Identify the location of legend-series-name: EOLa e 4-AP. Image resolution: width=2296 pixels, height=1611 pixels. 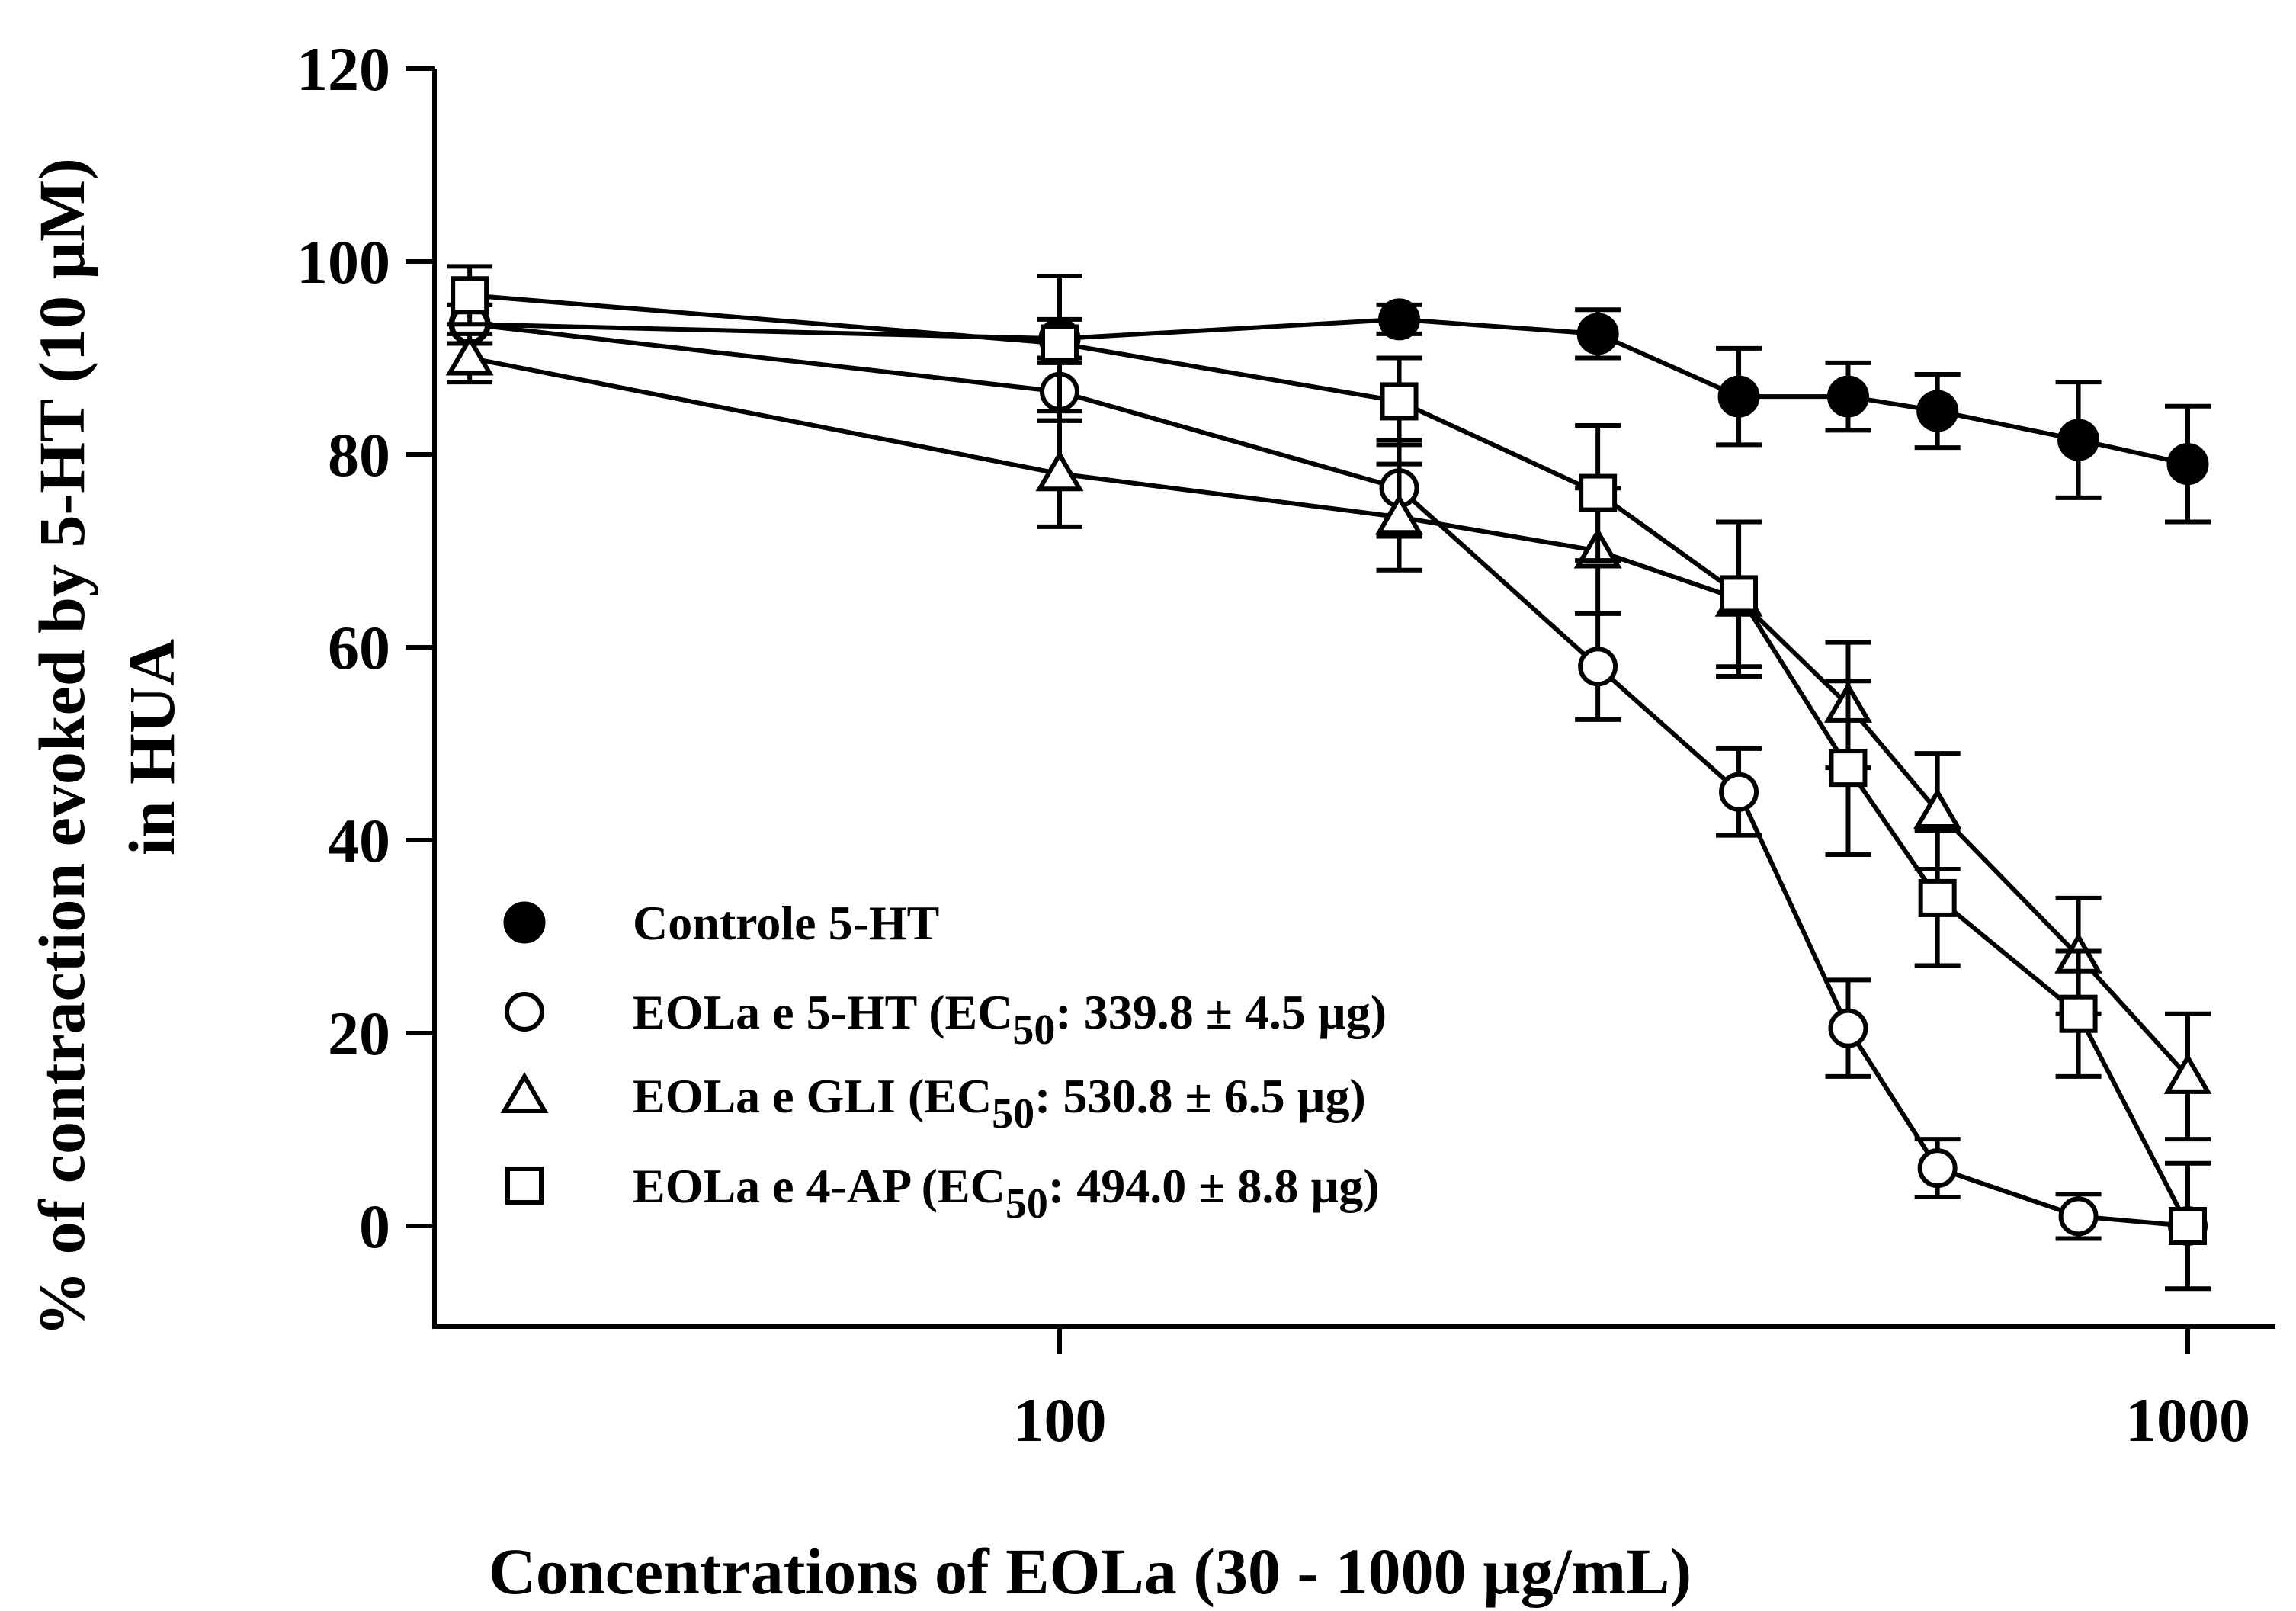
(772, 1186).